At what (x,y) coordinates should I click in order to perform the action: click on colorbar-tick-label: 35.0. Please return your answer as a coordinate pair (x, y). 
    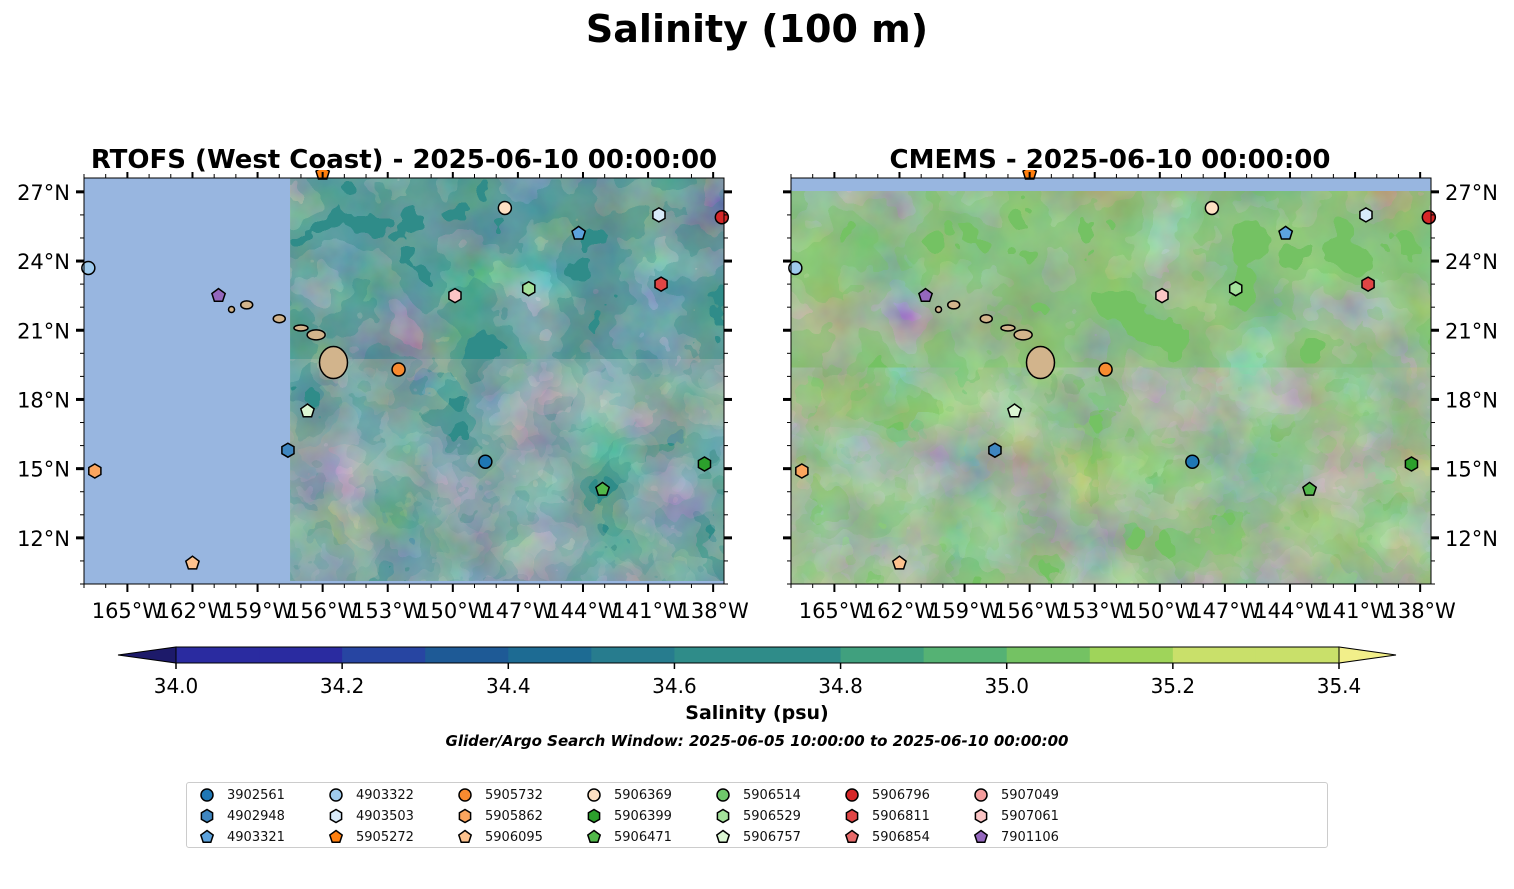
    Looking at the image, I should click on (1006, 686).